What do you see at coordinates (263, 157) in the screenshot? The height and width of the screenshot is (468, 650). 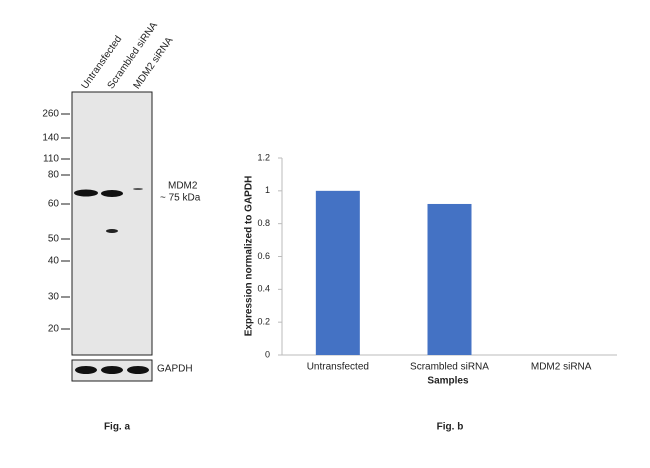 I see `y-tick-label: 1.2` at bounding box center [263, 157].